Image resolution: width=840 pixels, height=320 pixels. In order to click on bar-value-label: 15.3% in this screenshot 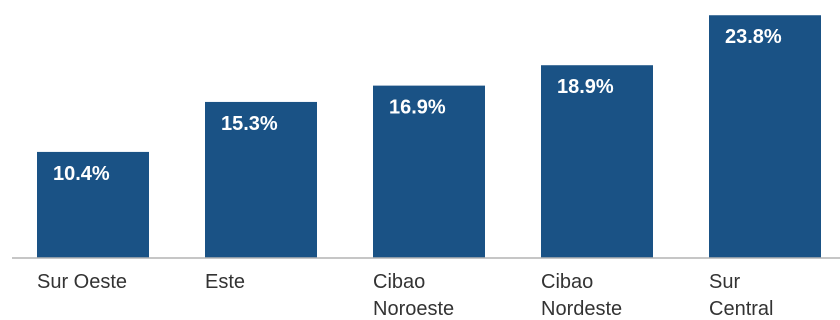, I will do `click(249, 124)`.